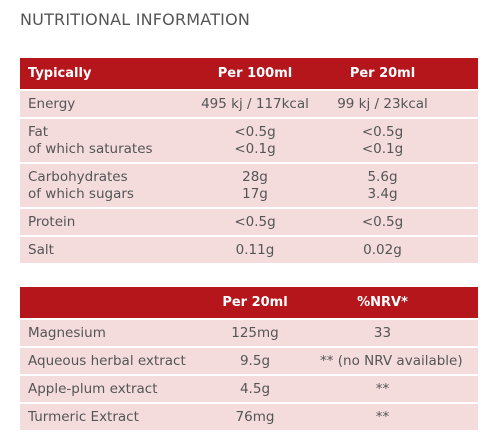  I want to click on cell-line: 3.4g, so click(382, 194).